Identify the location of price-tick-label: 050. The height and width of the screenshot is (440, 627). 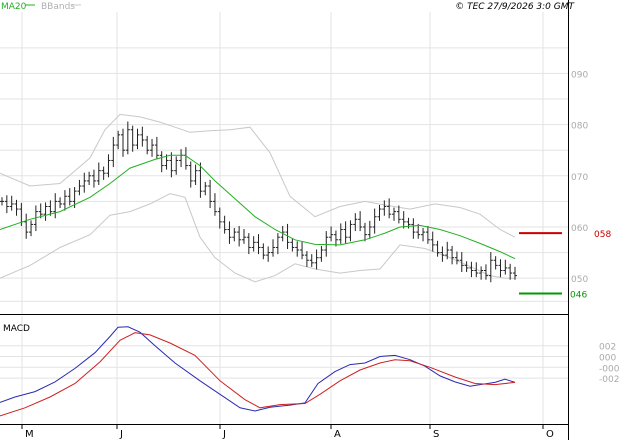
(579, 280).